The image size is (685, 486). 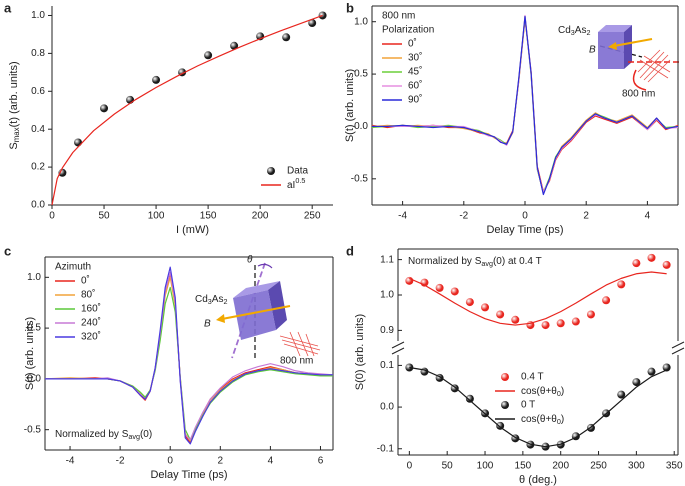 I want to click on legend-label: 160˚, so click(x=91, y=309).